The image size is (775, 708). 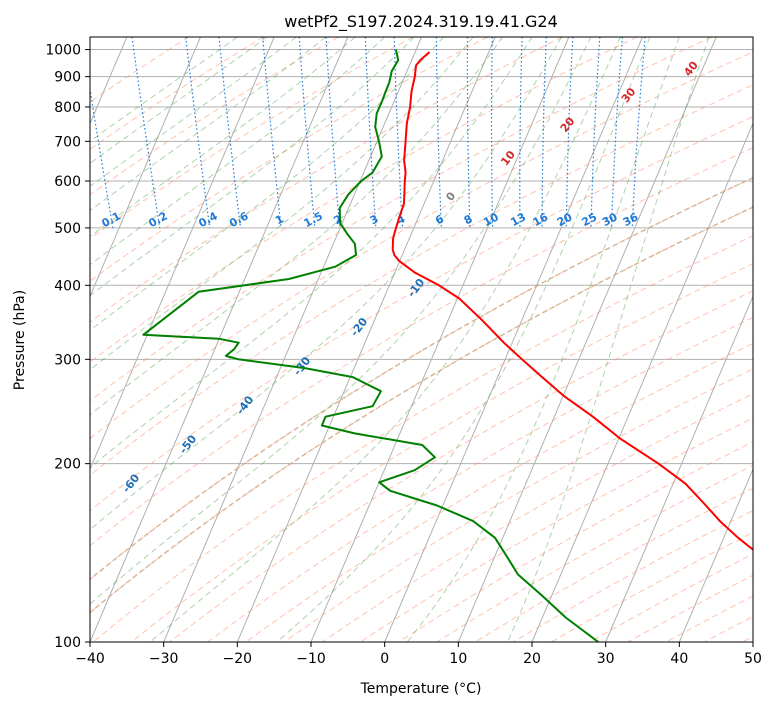 What do you see at coordinates (67, 465) in the screenshot?
I see `y-tick-label: 200` at bounding box center [67, 465].